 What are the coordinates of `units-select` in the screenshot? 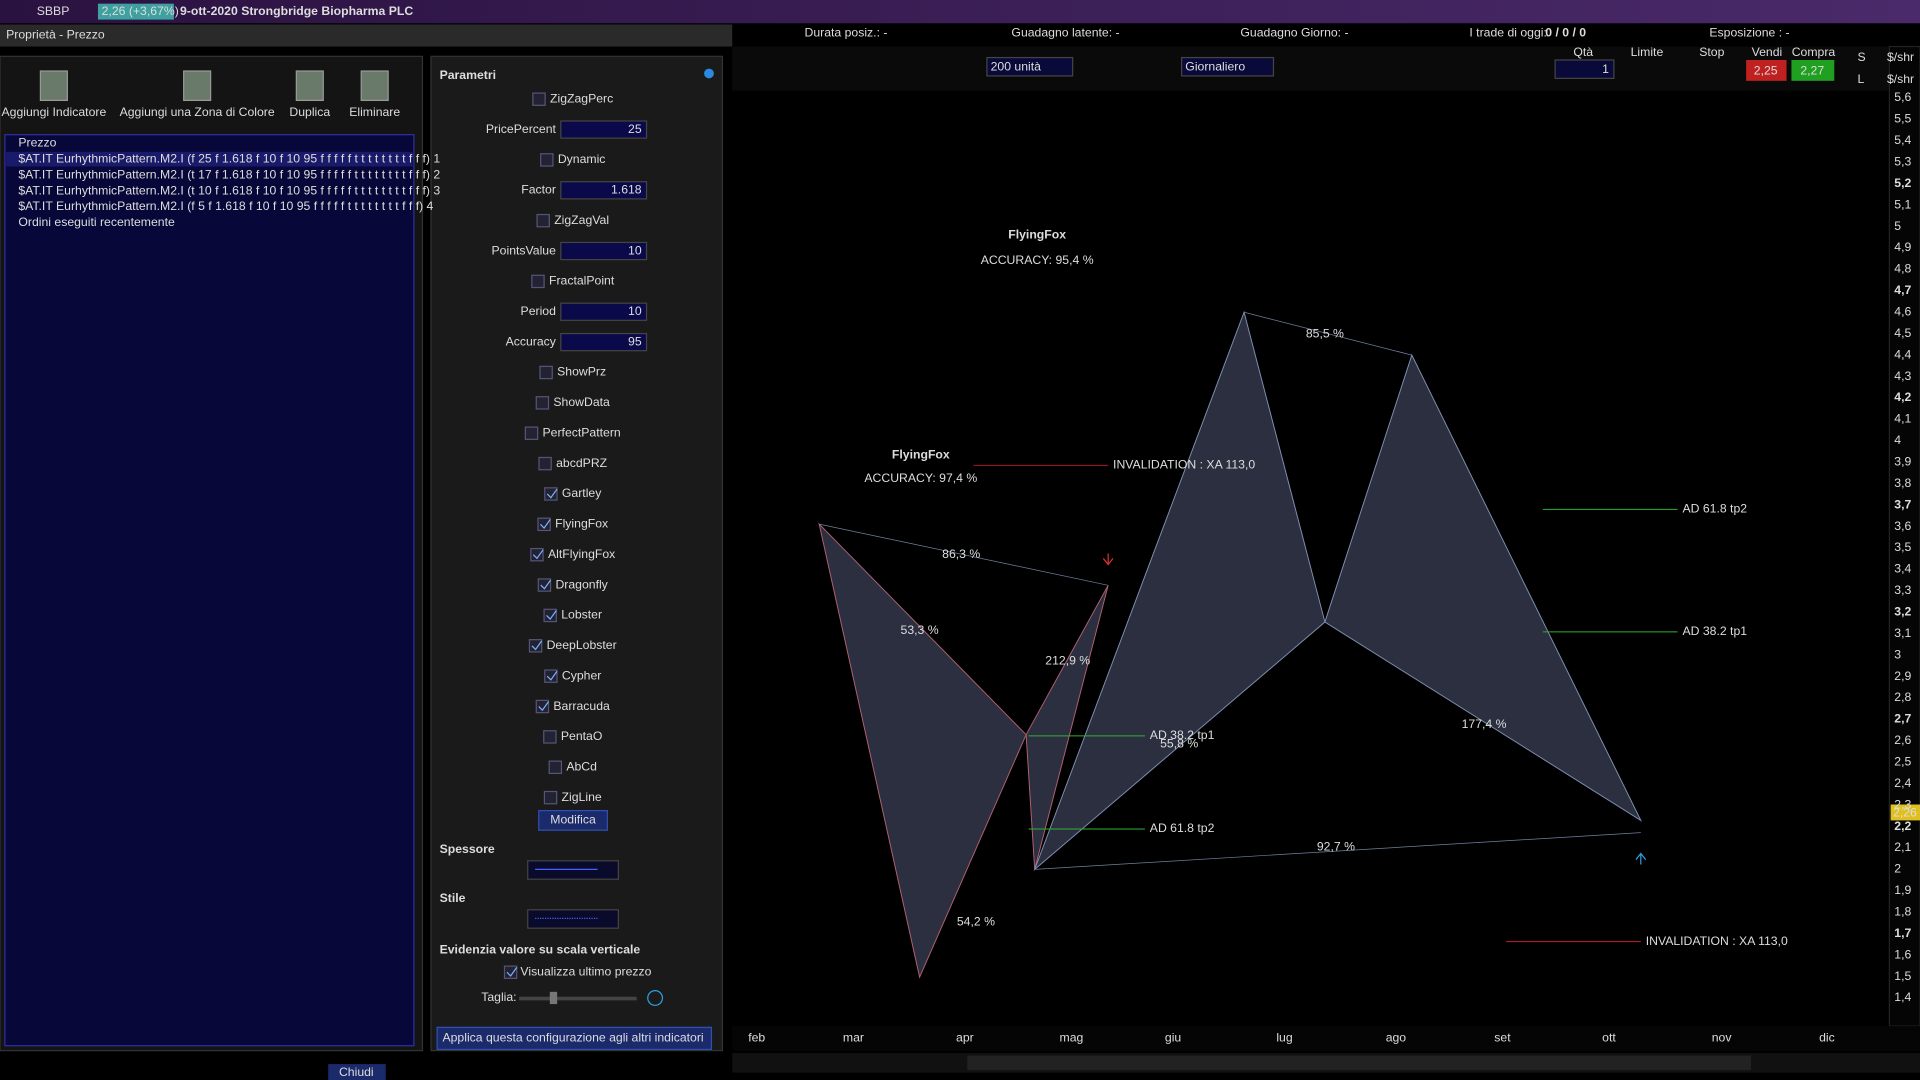 It's located at (1030, 66).